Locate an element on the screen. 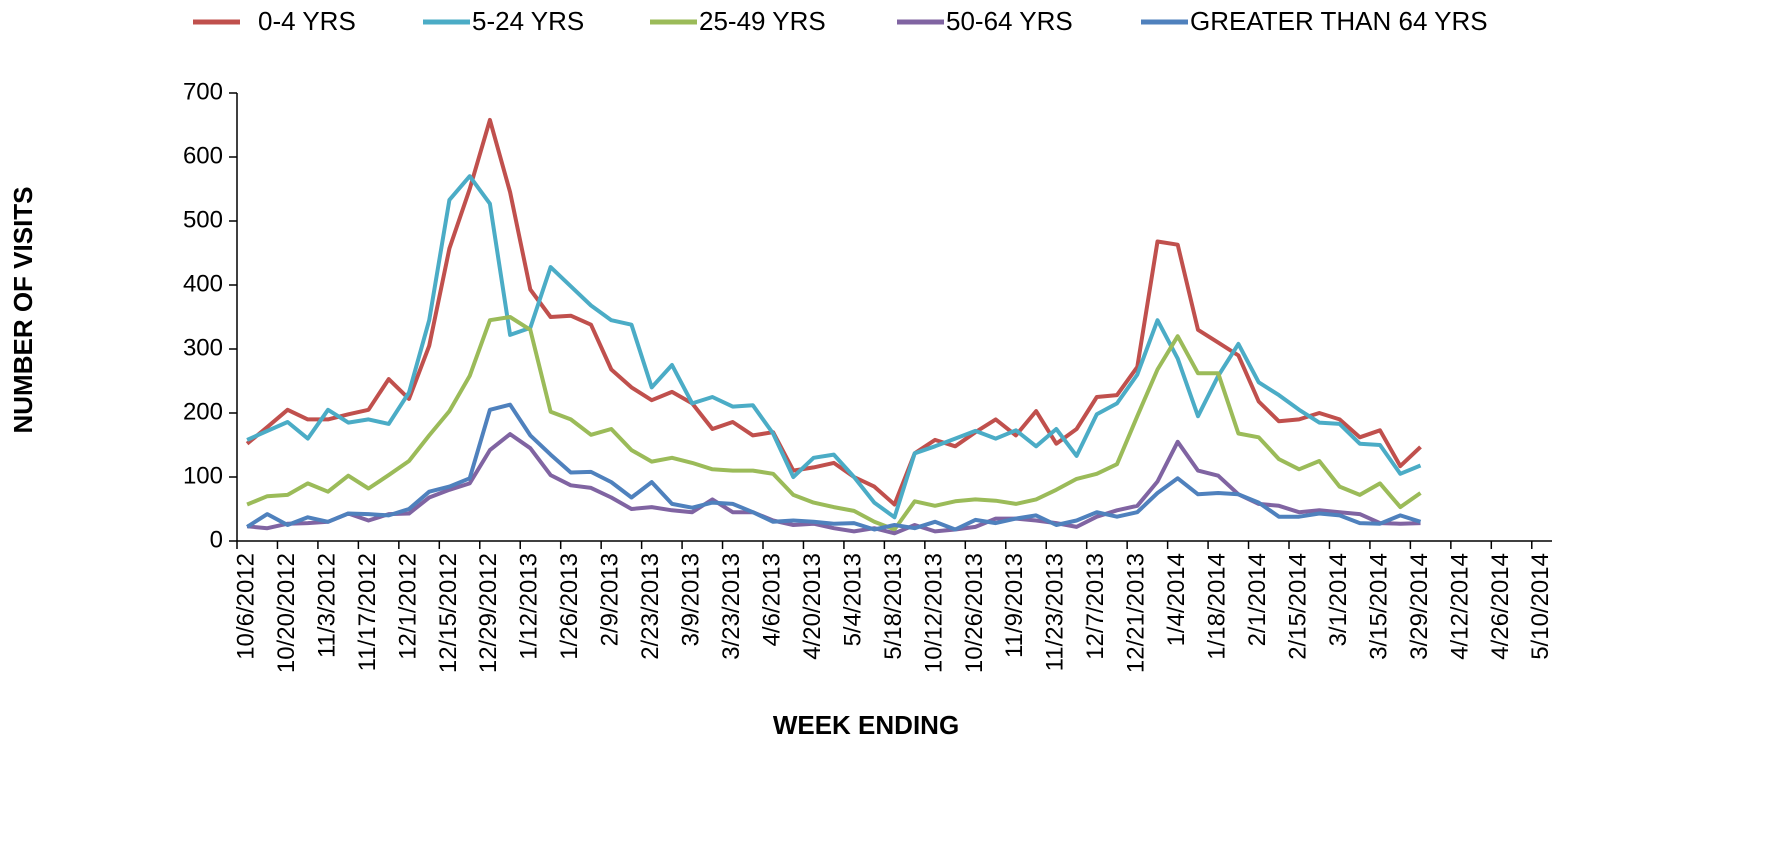  x-tick-label: 11/23/2013 is located at coordinates (1055, 612).